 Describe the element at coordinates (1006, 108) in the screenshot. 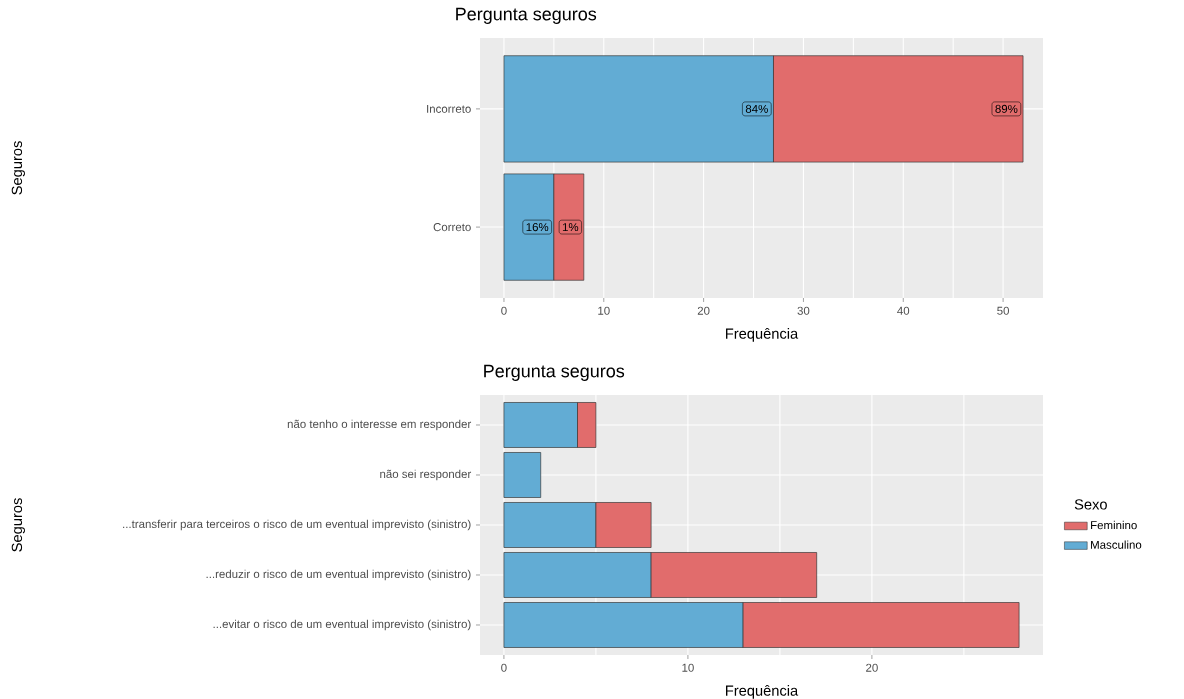

I see `annotation: 89%` at that location.